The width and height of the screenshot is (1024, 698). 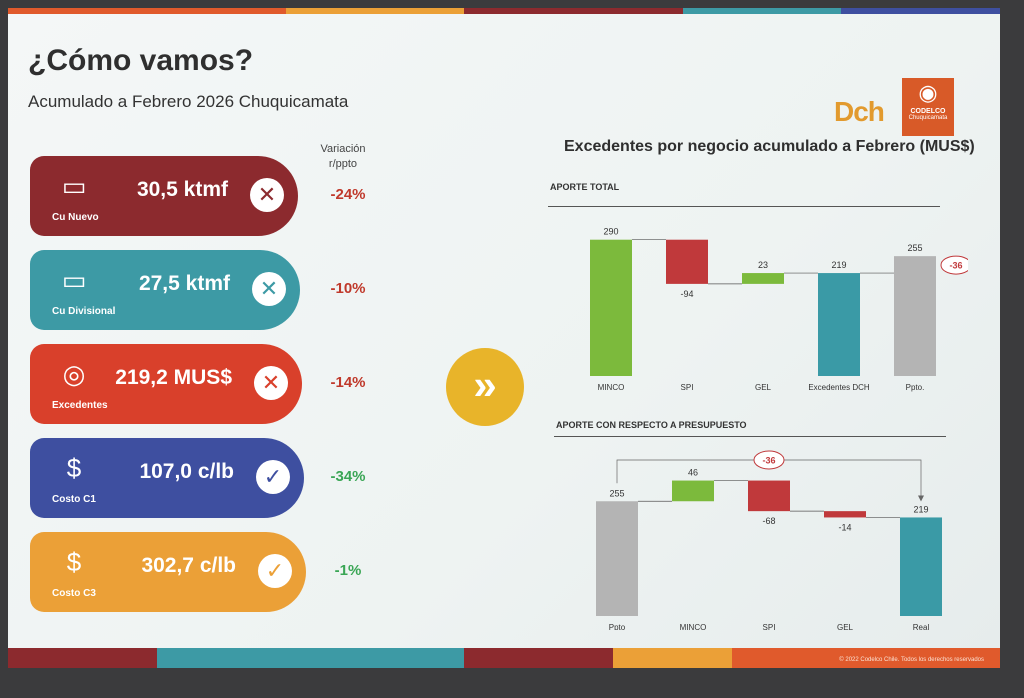 I want to click on kpi-card: $ Costo C3 302,7 c/lb ✓, so click(x=168, y=572).